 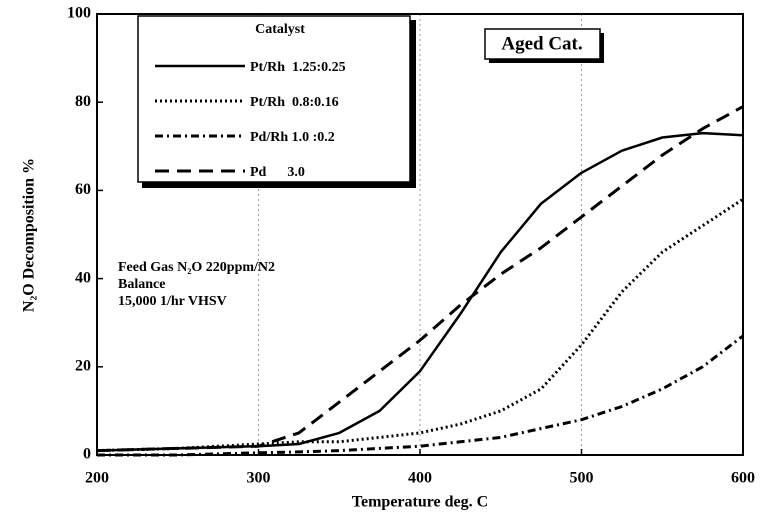 What do you see at coordinates (420, 502) in the screenshot?
I see `x-axis-label: Temperature deg. C` at bounding box center [420, 502].